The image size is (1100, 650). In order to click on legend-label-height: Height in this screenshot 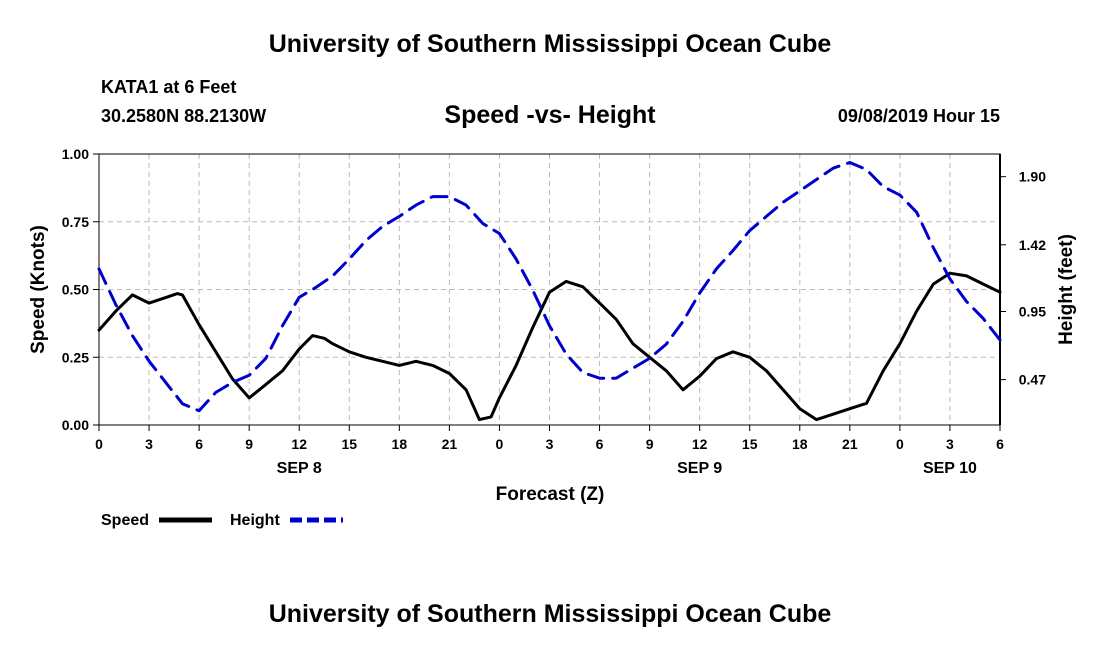, I will do `click(255, 520)`.